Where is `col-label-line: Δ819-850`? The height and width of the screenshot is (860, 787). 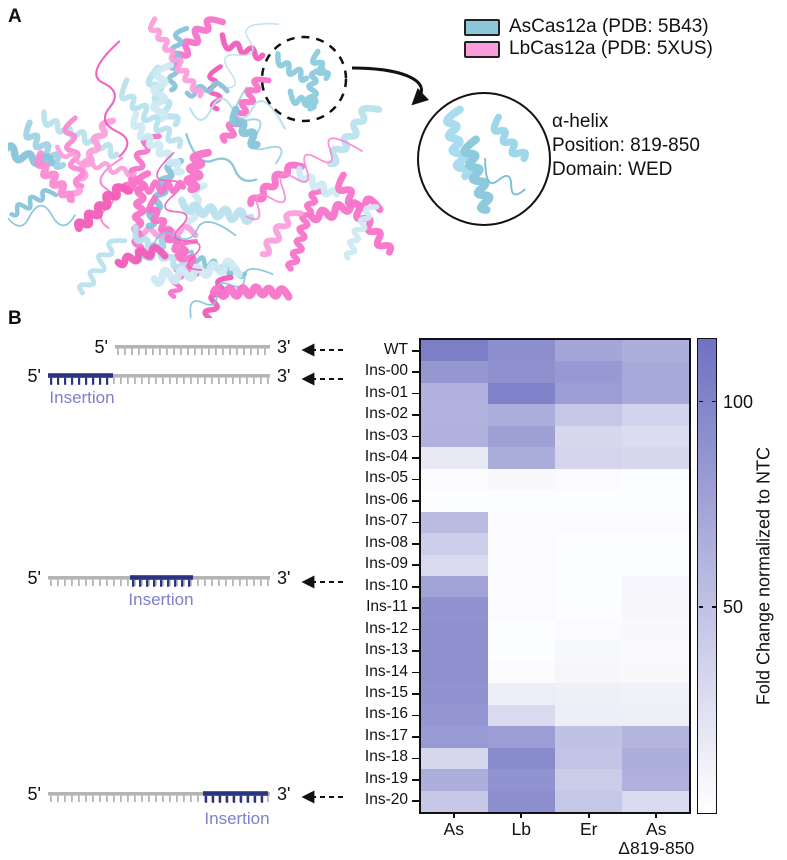
col-label-line: Δ819-850 is located at coordinates (656, 848).